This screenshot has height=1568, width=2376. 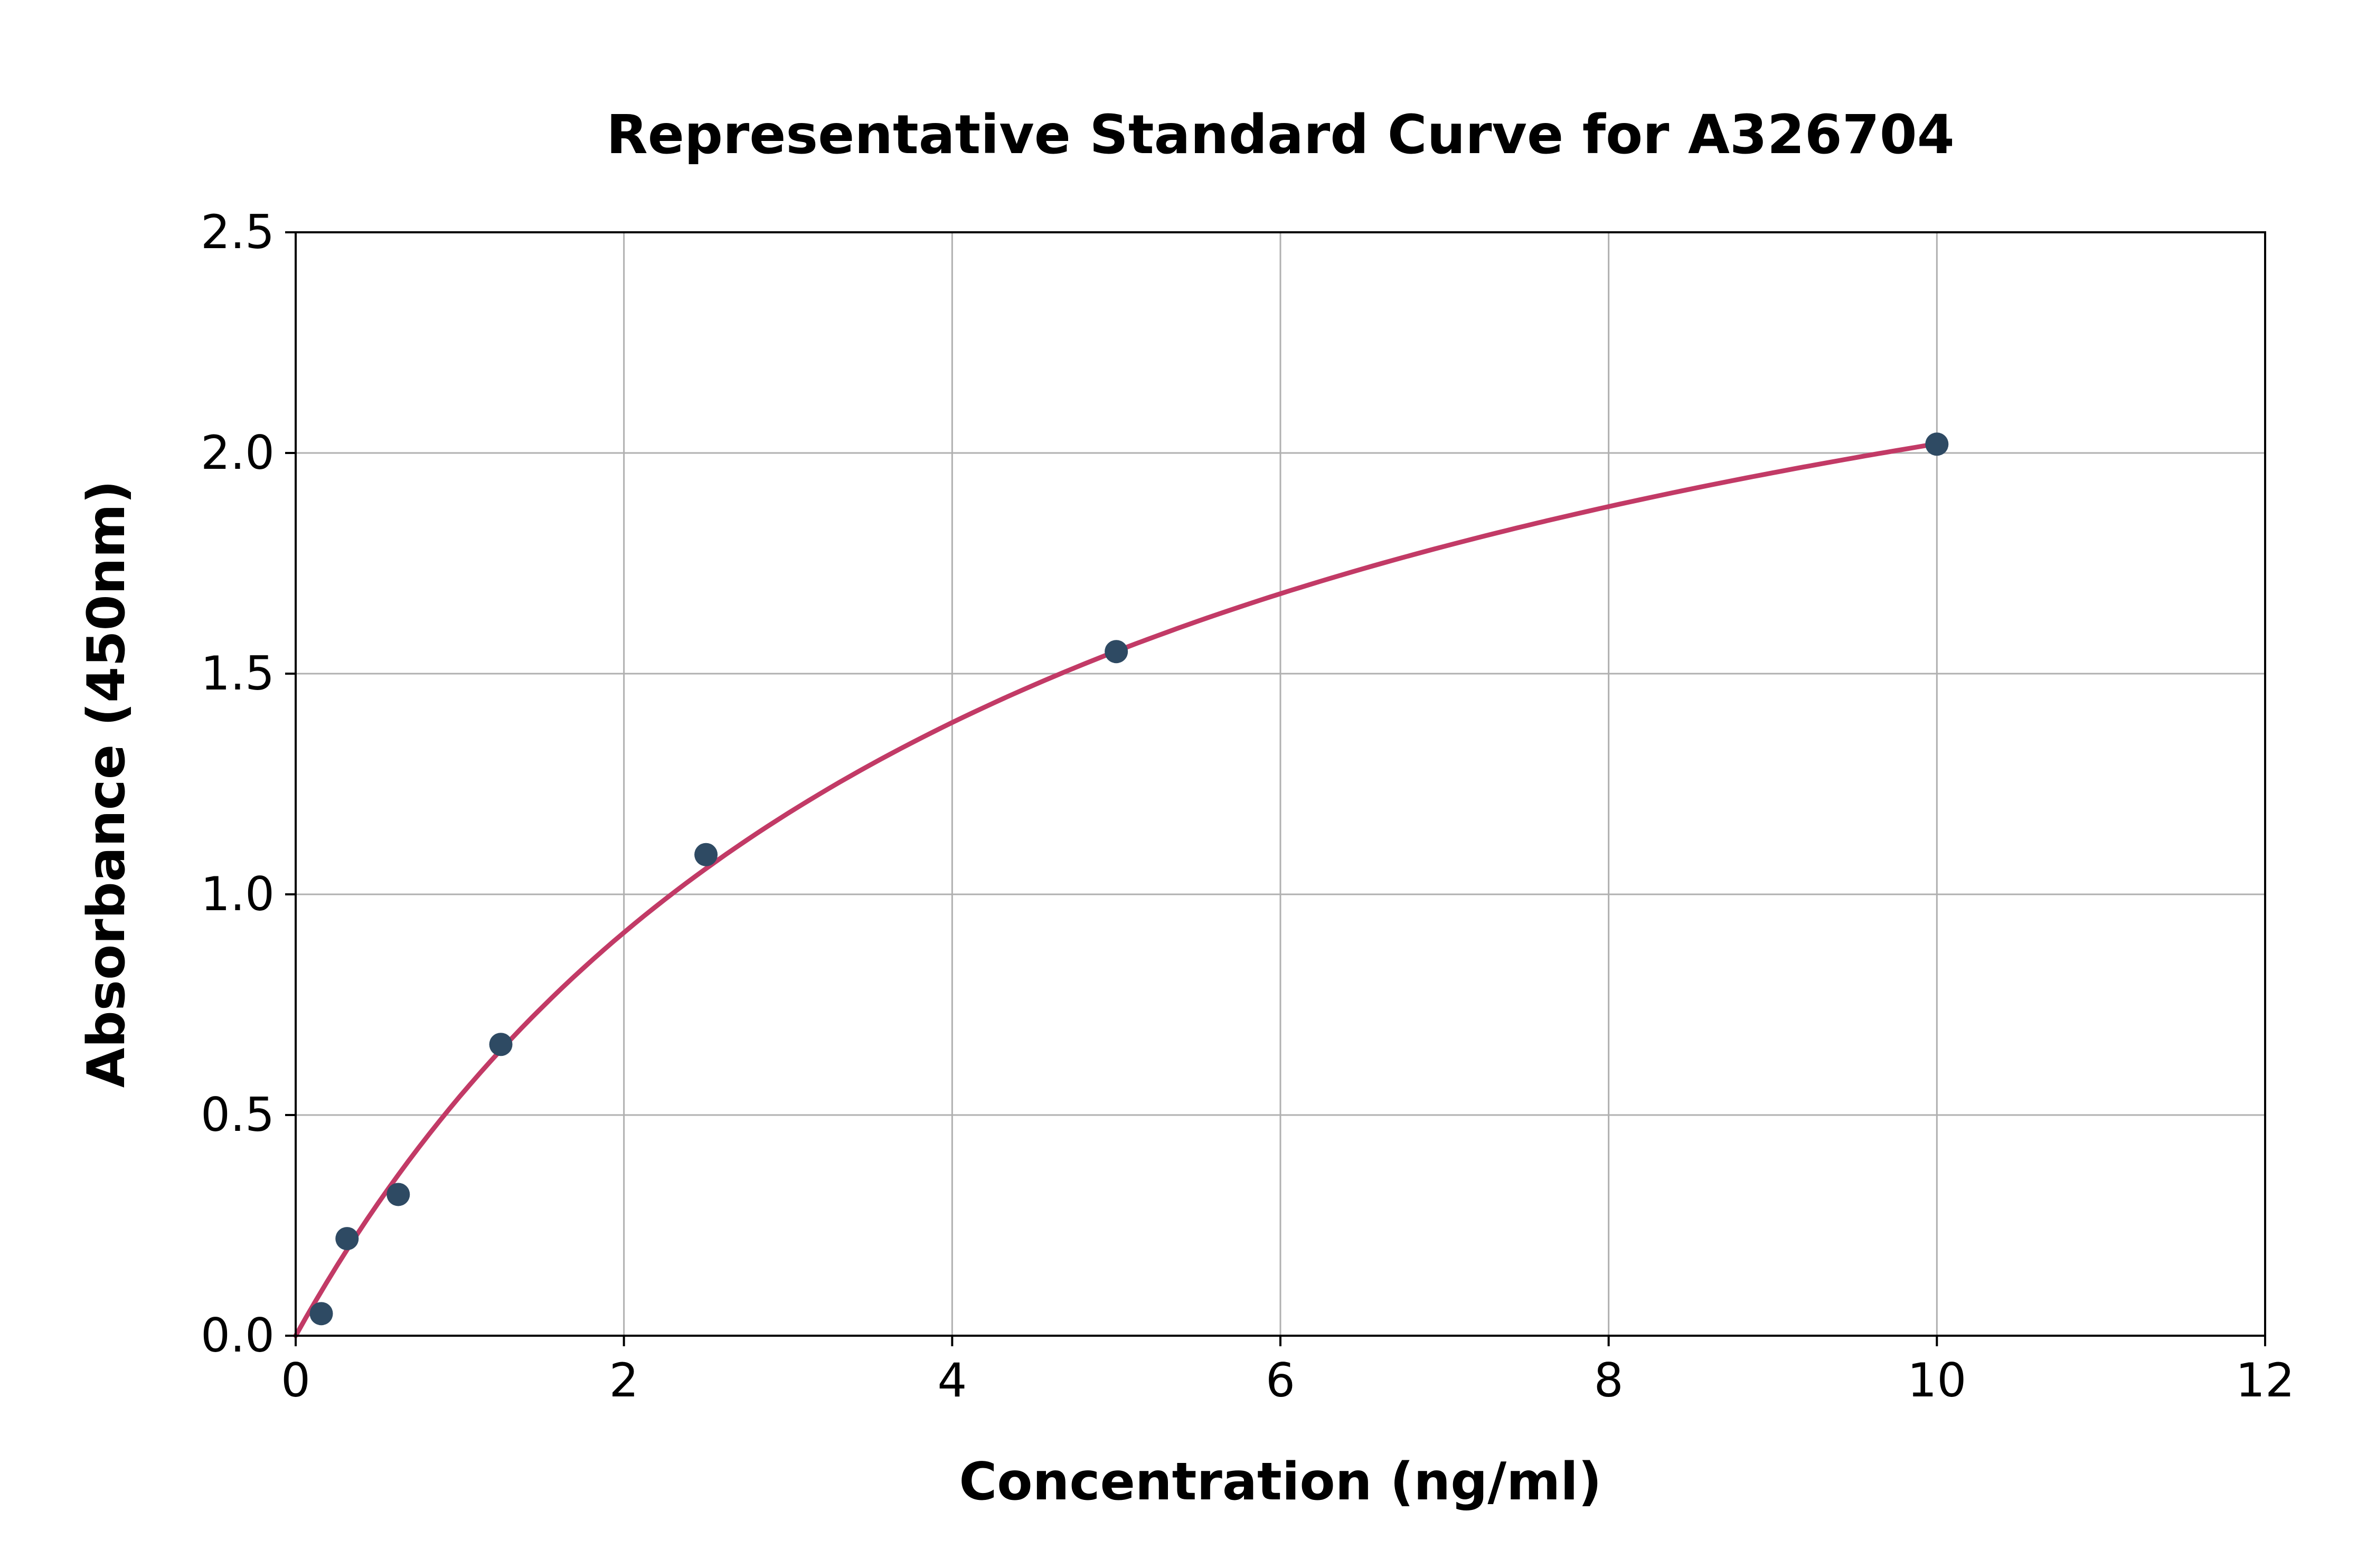 I want to click on y-tick-label: 2.0, so click(x=238, y=453).